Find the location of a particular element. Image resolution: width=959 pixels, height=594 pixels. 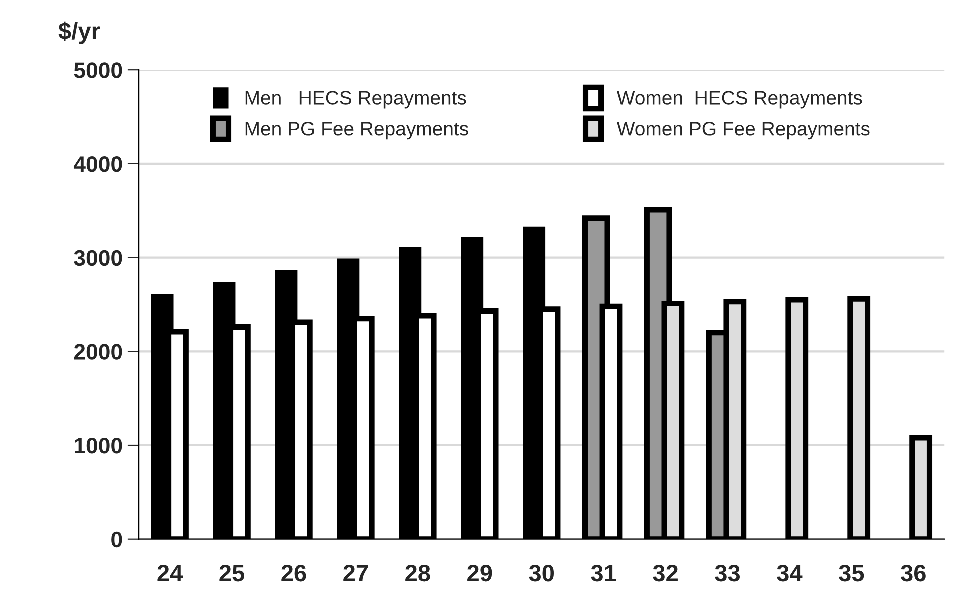

y-tick-label: 5000 is located at coordinates (98, 70).